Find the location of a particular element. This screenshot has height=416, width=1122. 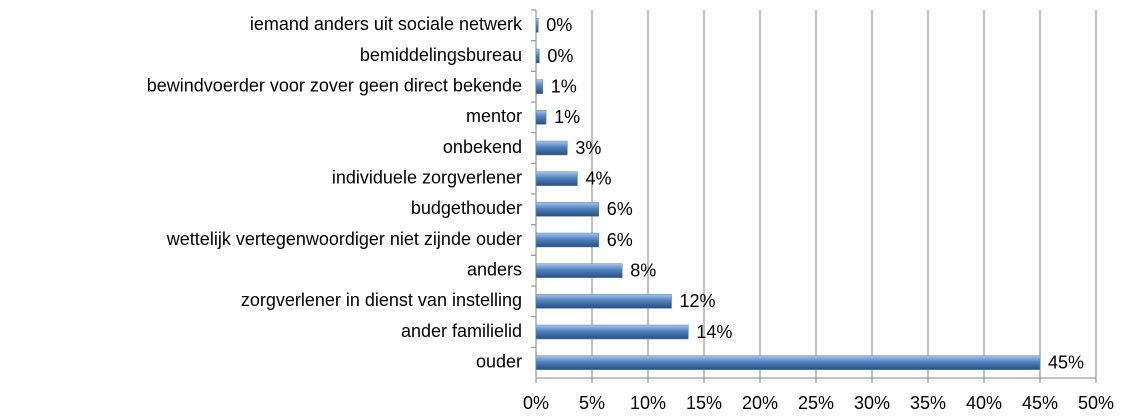

value-label: 4% is located at coordinates (598, 178).